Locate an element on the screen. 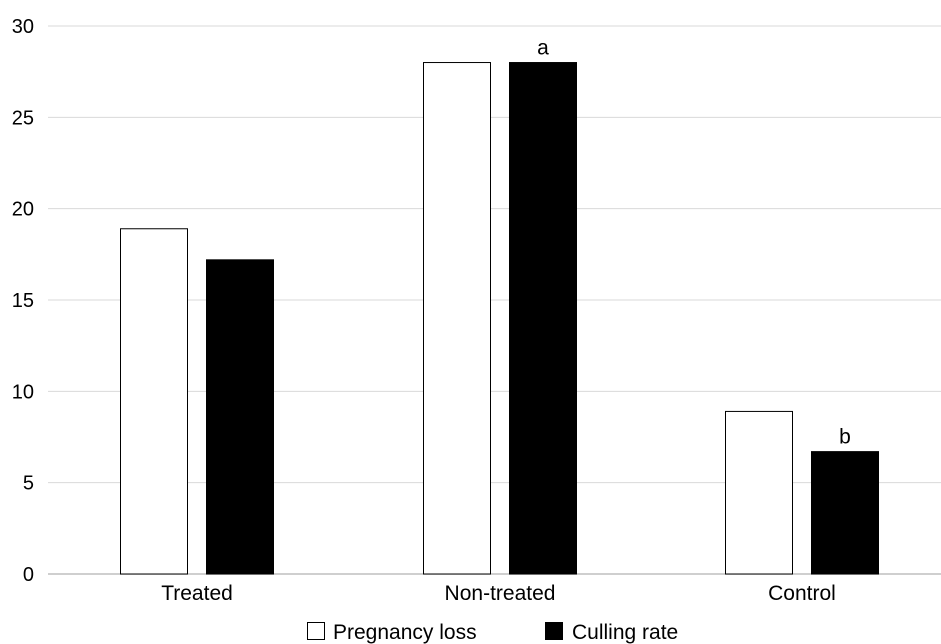  legend: Pregnancy loss Culling rate is located at coordinates (492, 632).